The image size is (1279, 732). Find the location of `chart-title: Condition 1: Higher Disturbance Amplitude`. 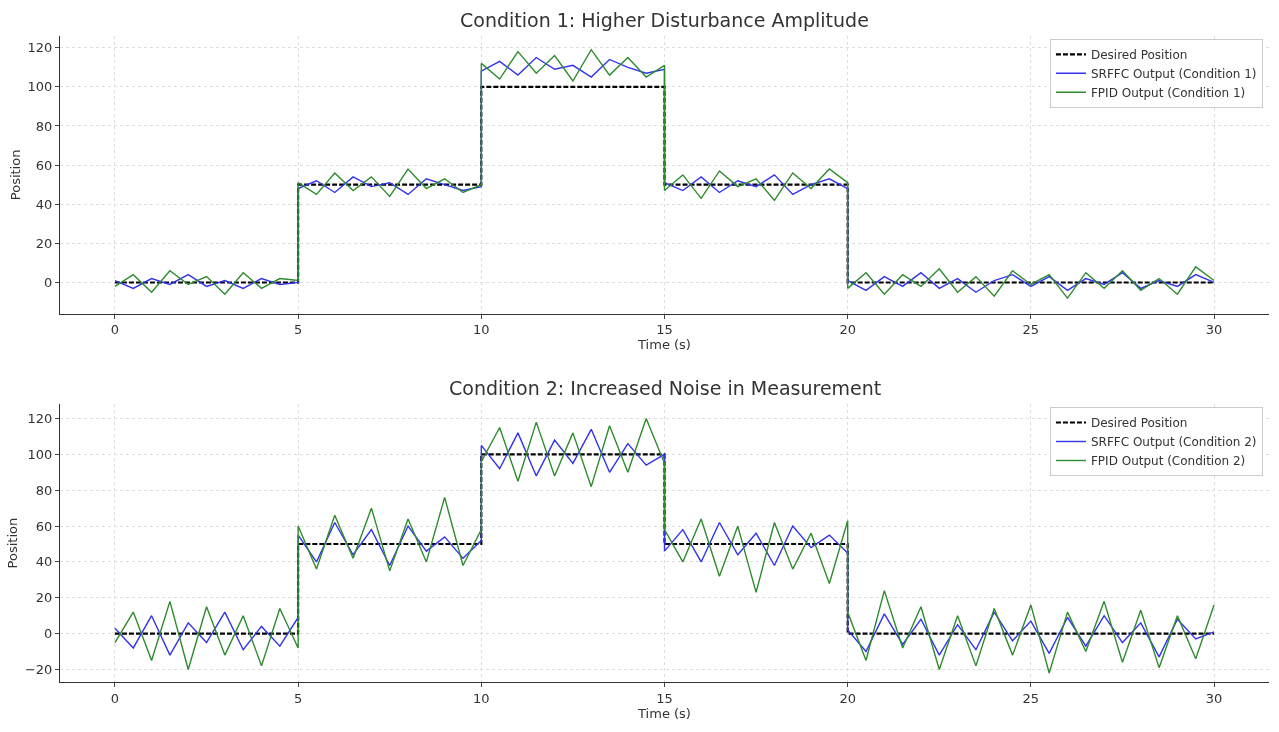

chart-title: Condition 1: Higher Disturbance Amplitude is located at coordinates (664, 20).